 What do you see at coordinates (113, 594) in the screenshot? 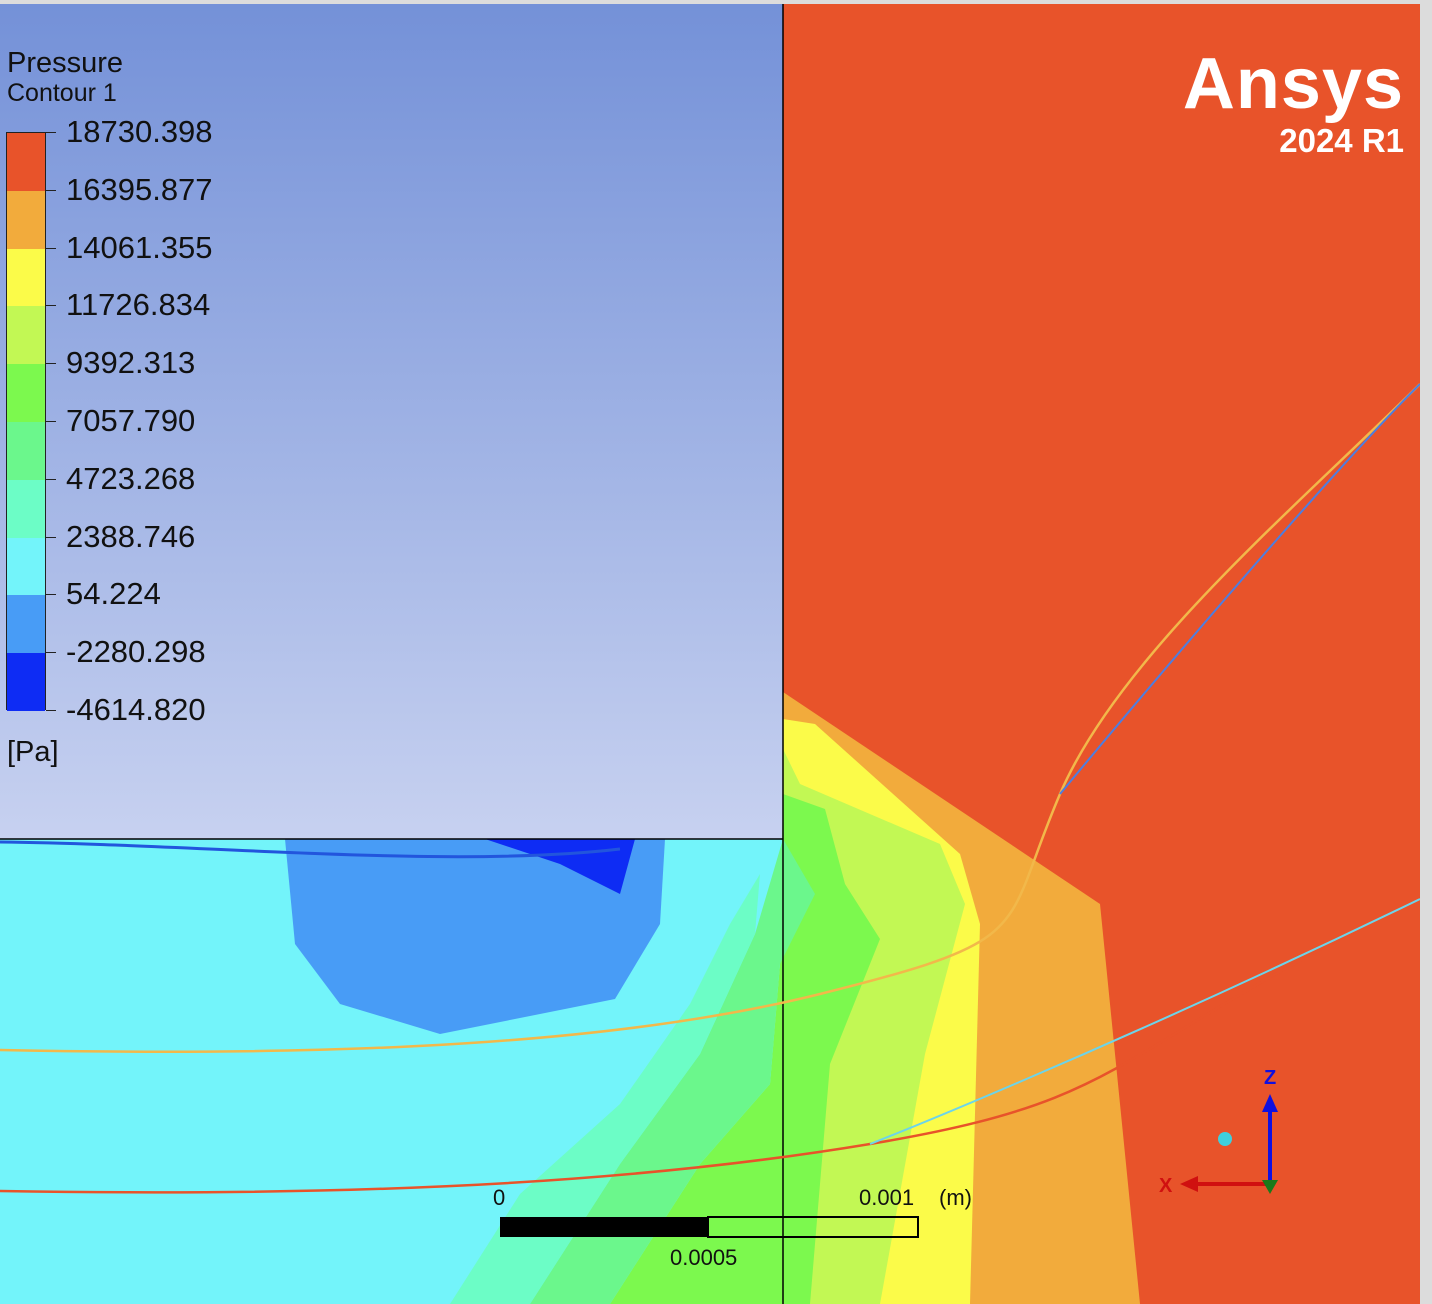
I see `legend-level-label: 54.224` at bounding box center [113, 594].